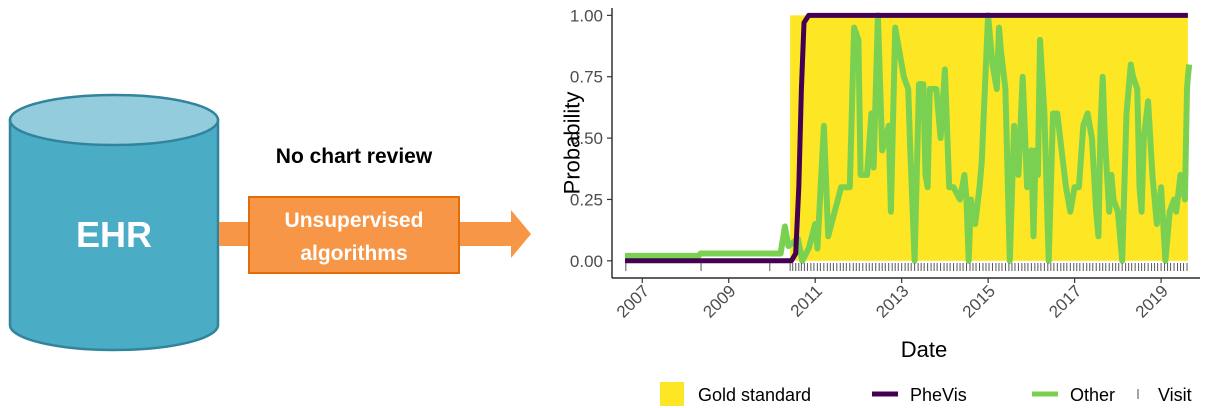 This screenshot has height=408, width=1216. I want to click on legend-label: Gold standard, so click(754, 395).